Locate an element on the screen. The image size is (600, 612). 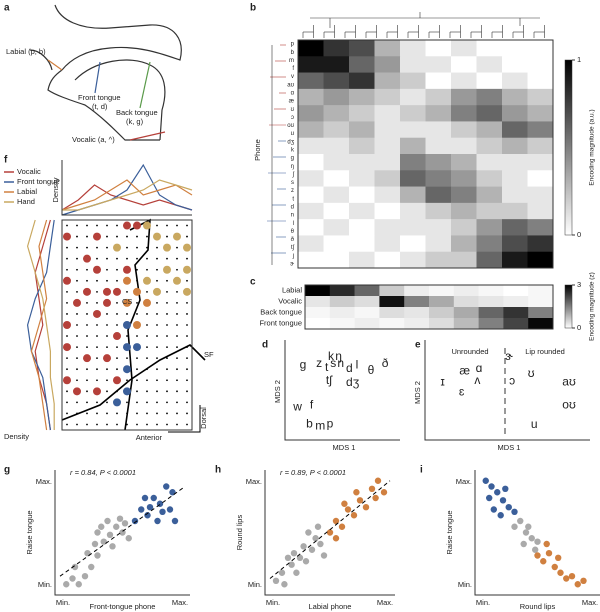
phone-point: ð is located at coordinates (385, 363).